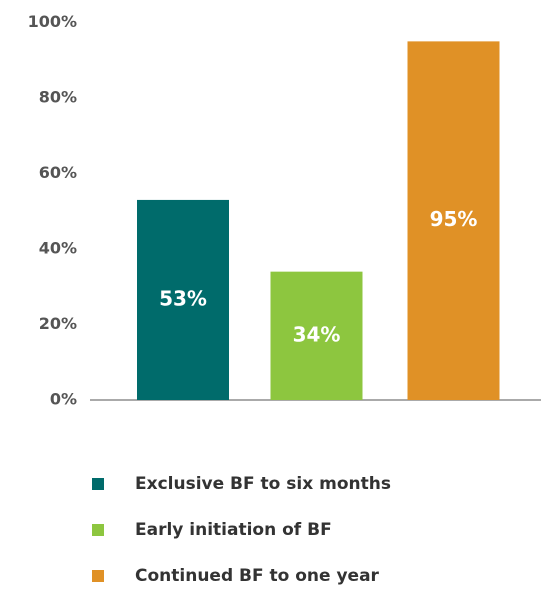  I want to click on y-tick-label: 60%, so click(58, 172).